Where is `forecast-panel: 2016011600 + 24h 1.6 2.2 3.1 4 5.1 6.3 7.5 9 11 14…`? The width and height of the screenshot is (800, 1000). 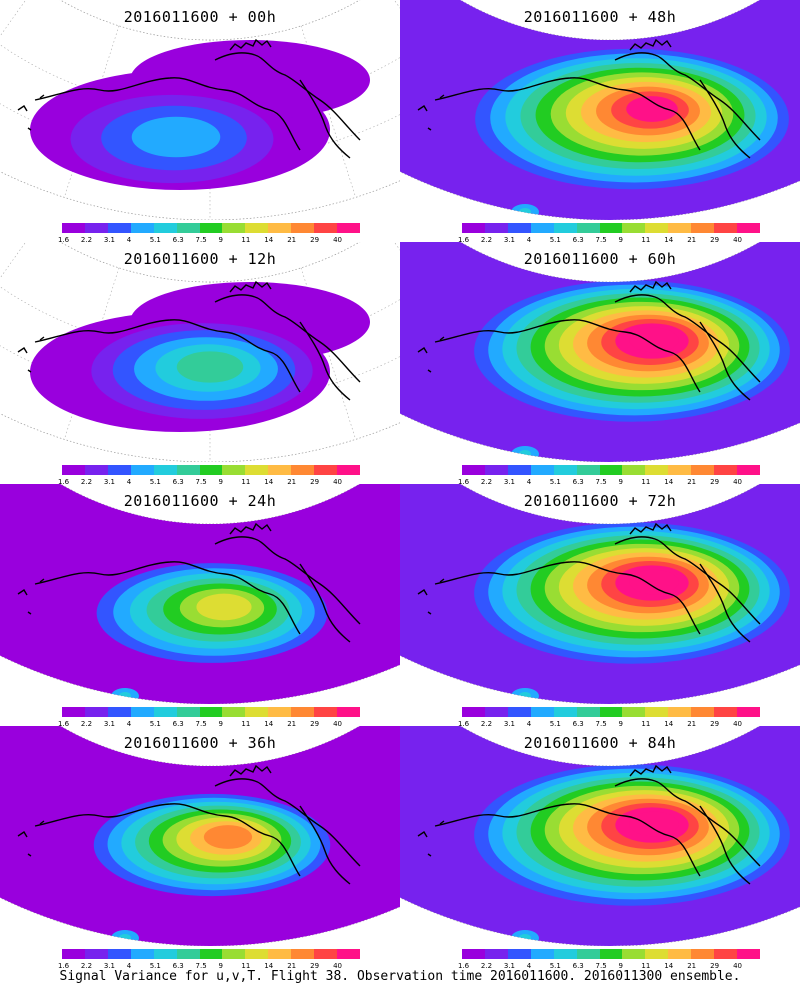
forecast-panel: 2016011600 + 24h 1.6 2.2 3.1 4 5.1 6.3 7.5 9 11 14… is located at coordinates (200, 609).